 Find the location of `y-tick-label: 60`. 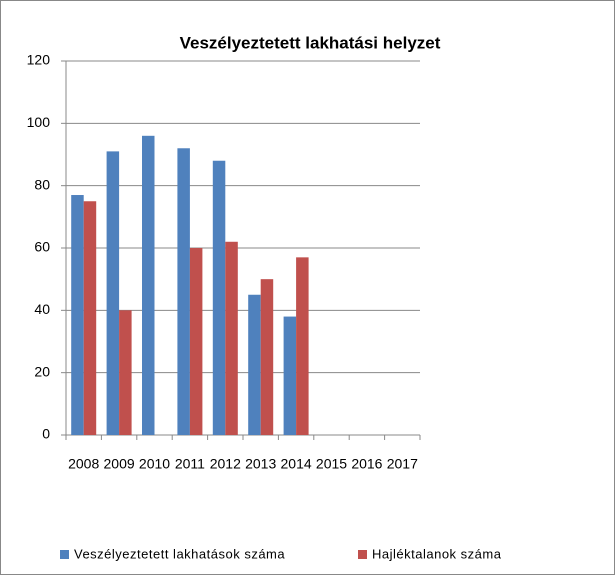

y-tick-label: 60 is located at coordinates (42, 247).